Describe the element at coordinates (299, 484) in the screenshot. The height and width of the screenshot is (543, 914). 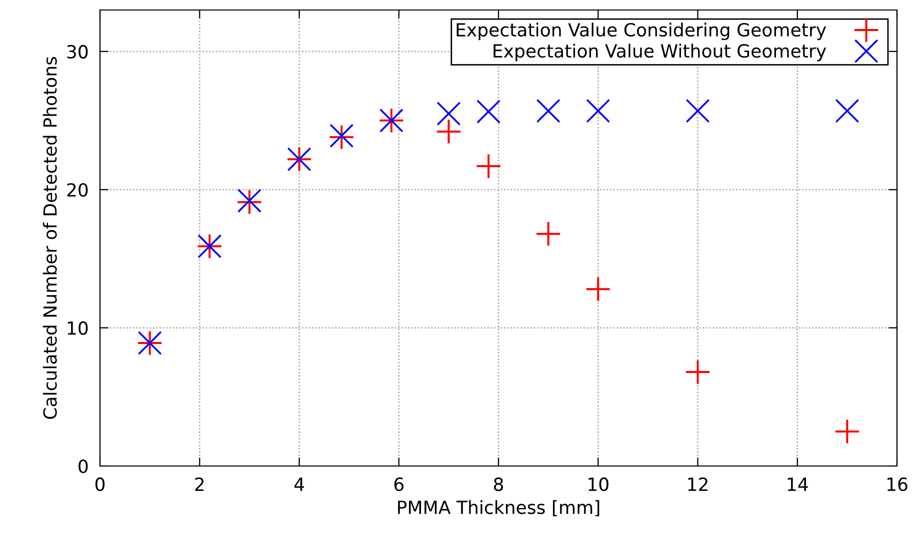
I see `x-tick-label: 4` at that location.